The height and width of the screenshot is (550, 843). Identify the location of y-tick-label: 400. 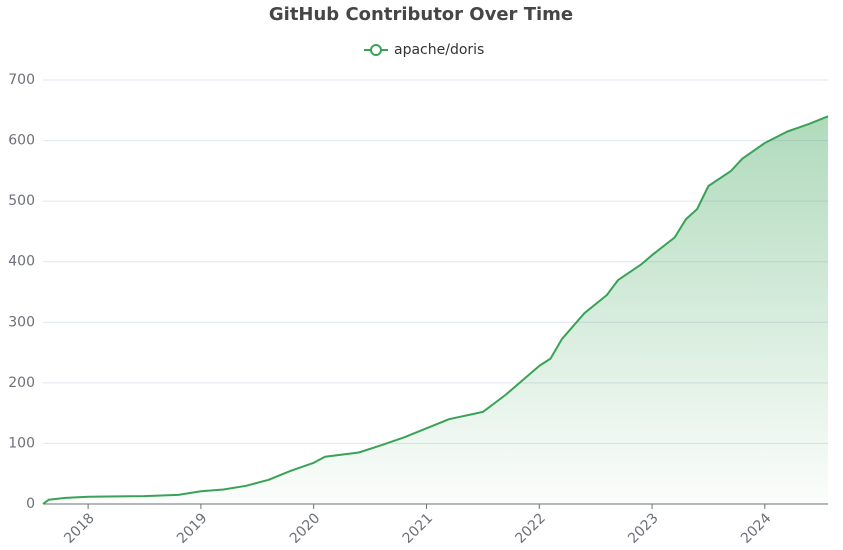
(21, 262).